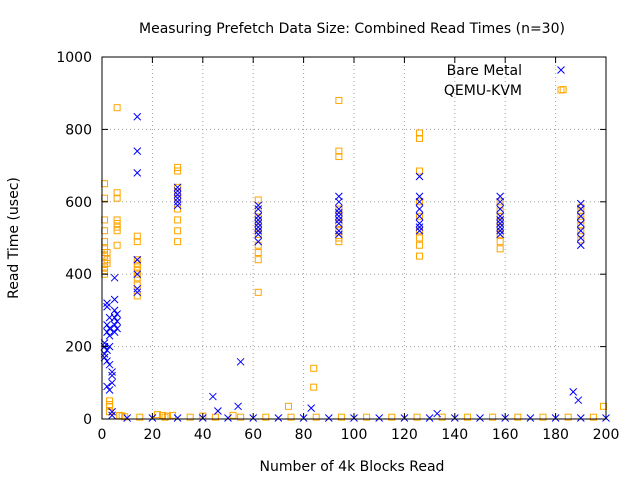  Describe the element at coordinates (203, 435) in the screenshot. I see `x-tick-label: 40` at that location.